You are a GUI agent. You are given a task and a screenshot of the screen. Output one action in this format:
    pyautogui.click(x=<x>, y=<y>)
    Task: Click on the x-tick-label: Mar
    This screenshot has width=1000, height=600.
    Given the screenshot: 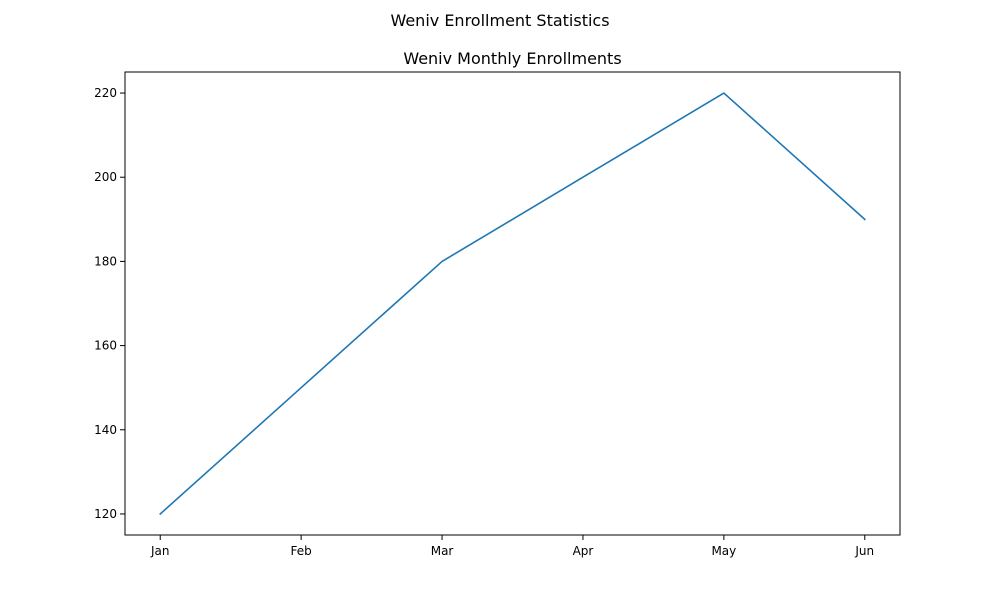 What is the action you would take?
    pyautogui.click(x=442, y=551)
    